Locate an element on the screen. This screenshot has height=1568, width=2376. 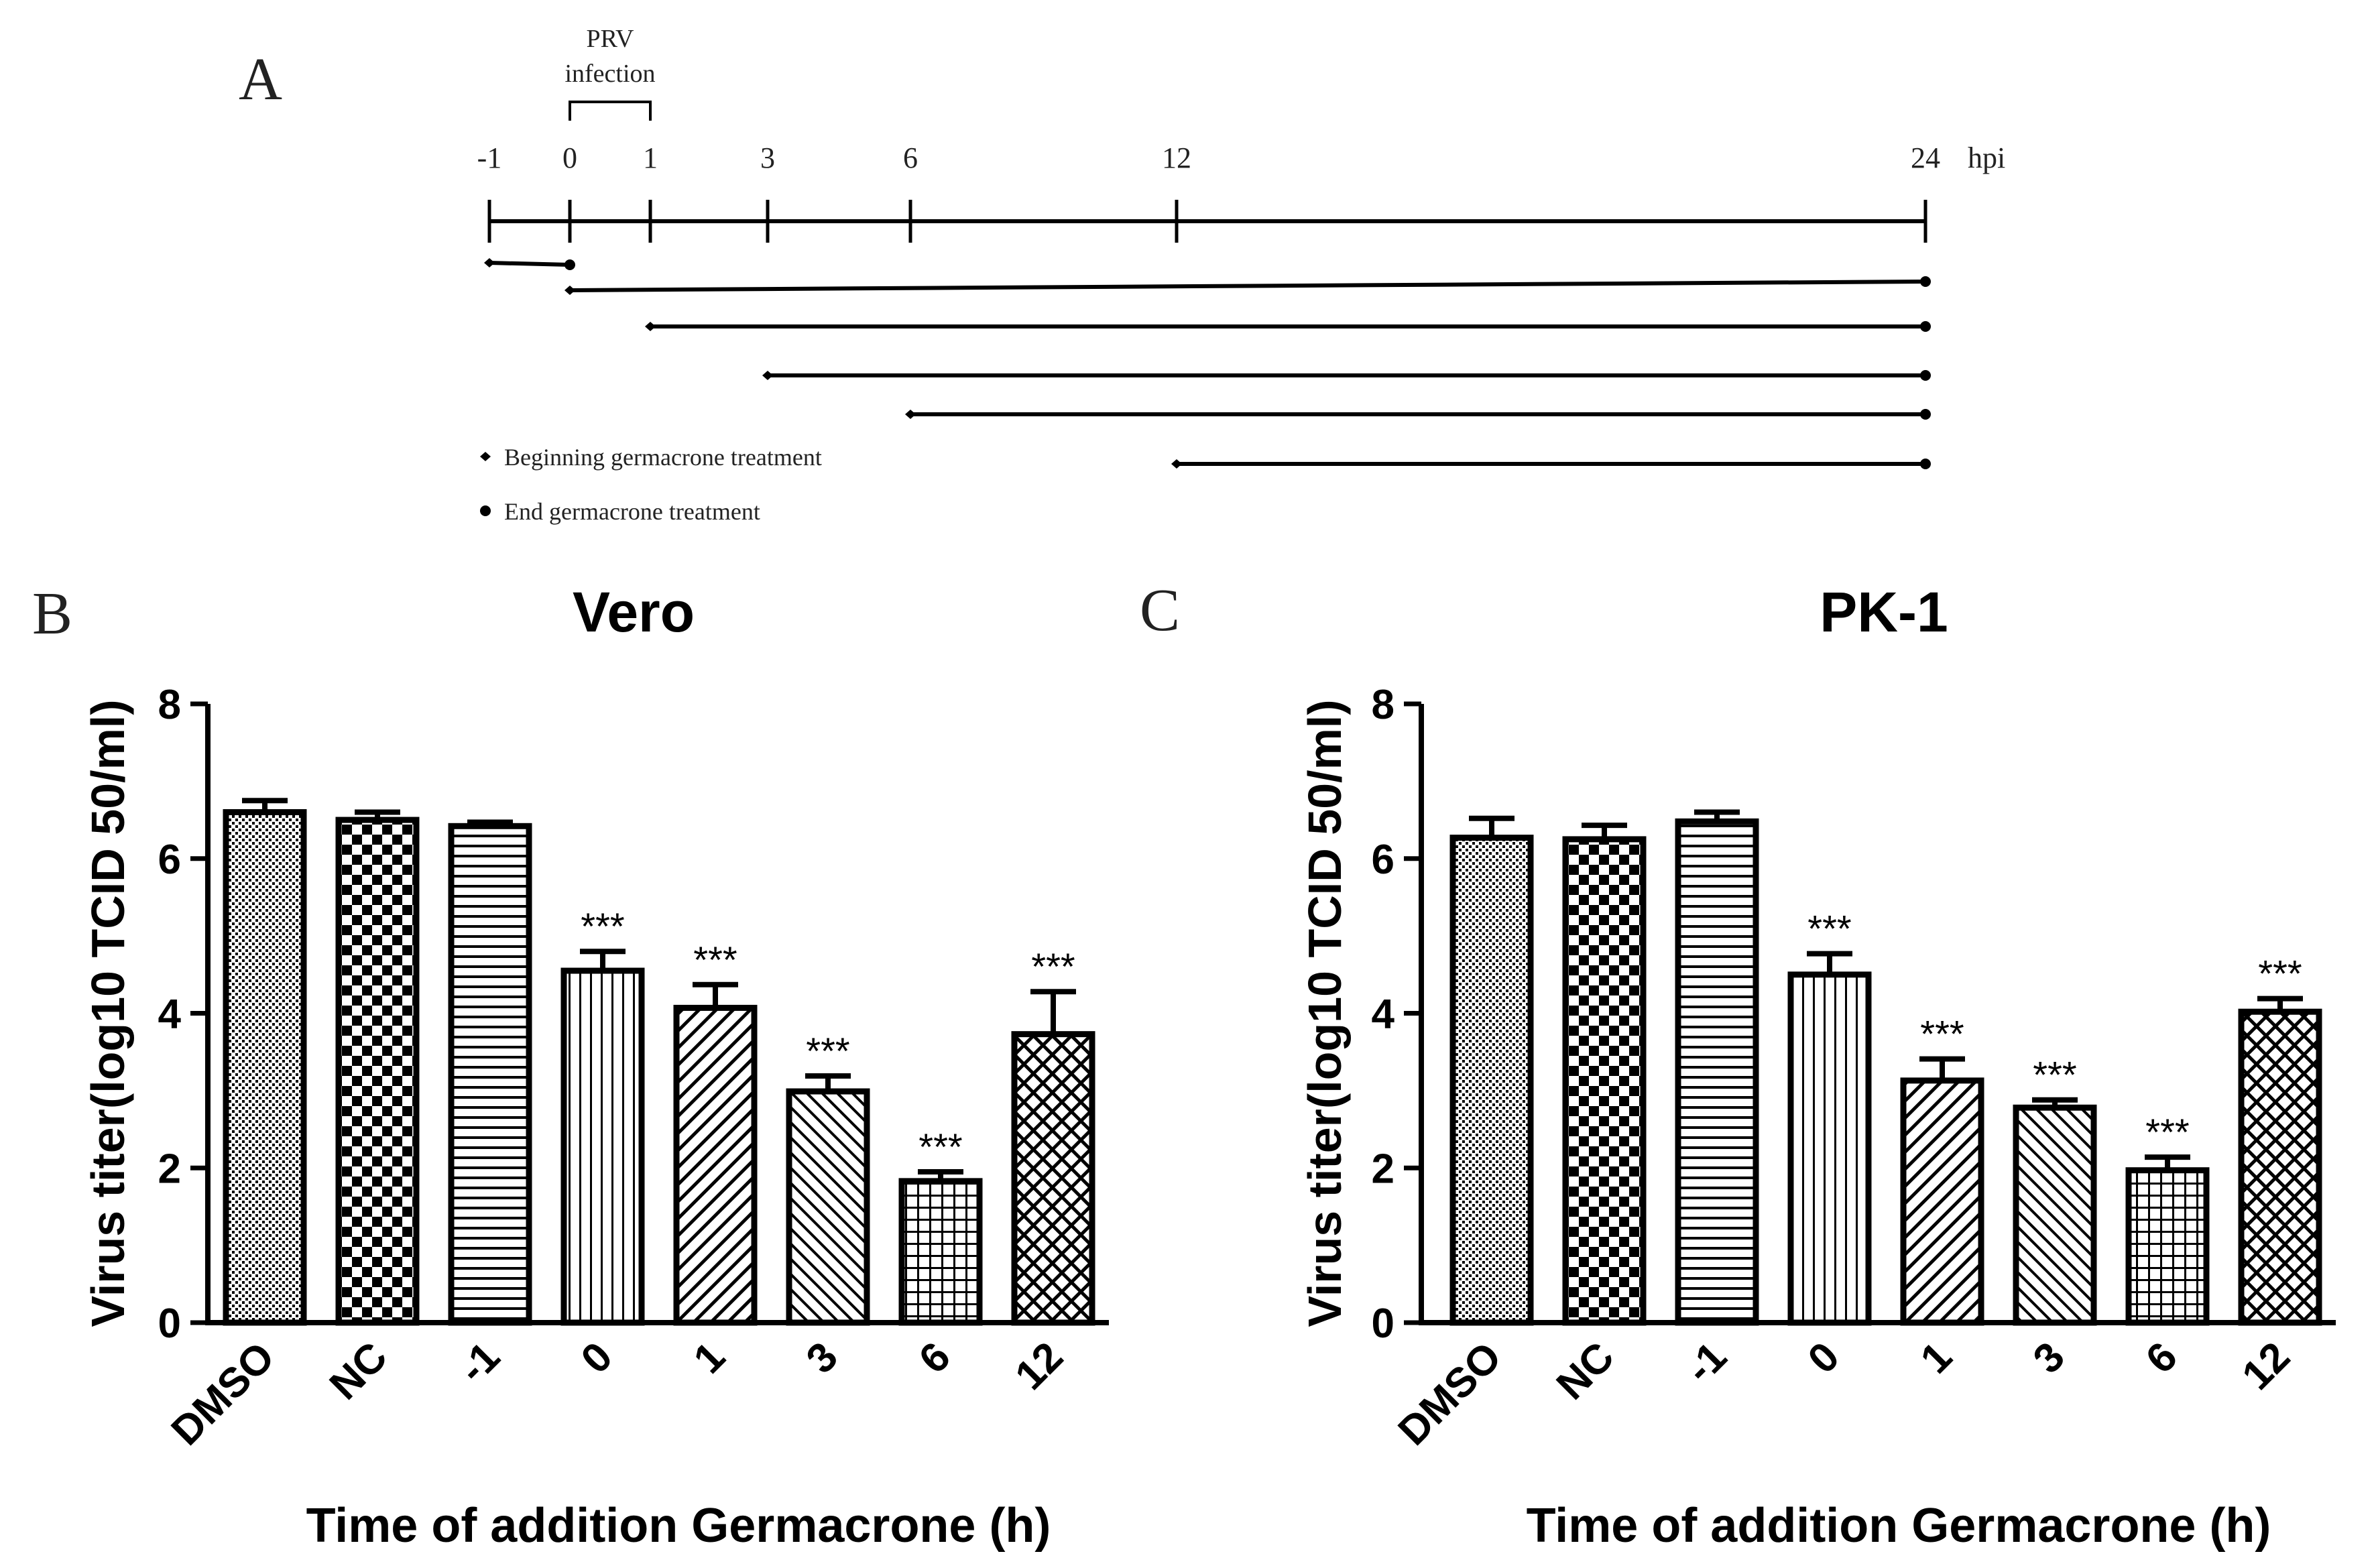
timeline-tick-label: 24 is located at coordinates (1925, 158).